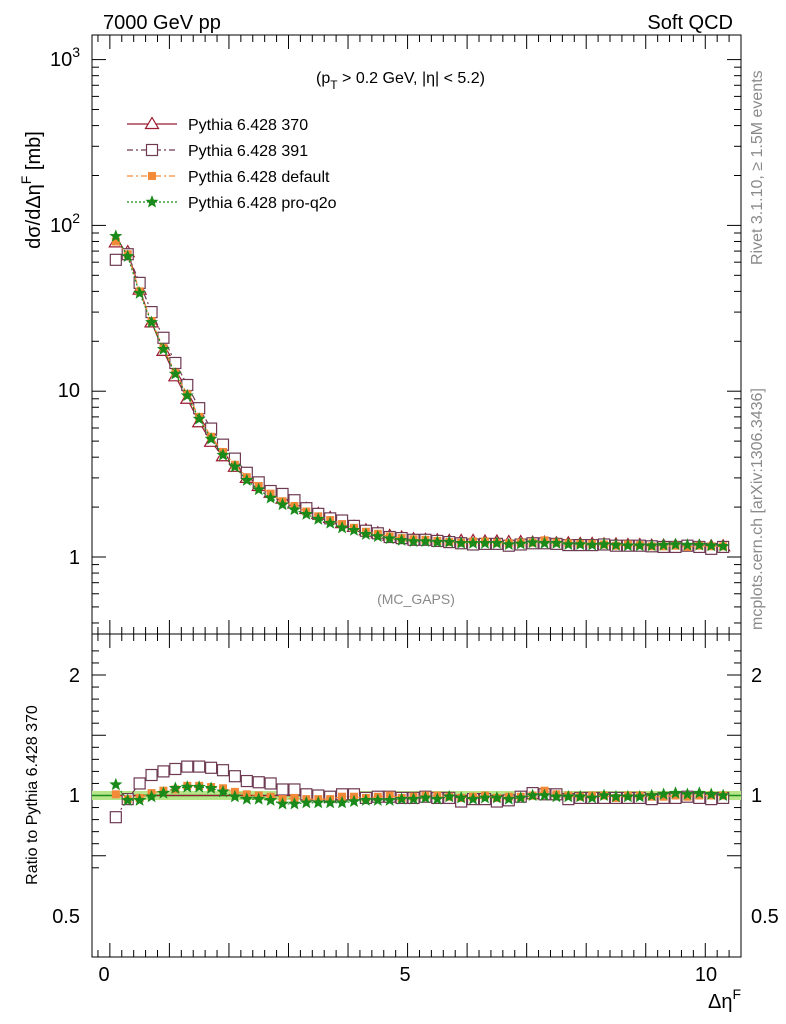  I want to click on ratio-y-axis-title: Ratio to Pythia 6.428 370, so click(32, 795).